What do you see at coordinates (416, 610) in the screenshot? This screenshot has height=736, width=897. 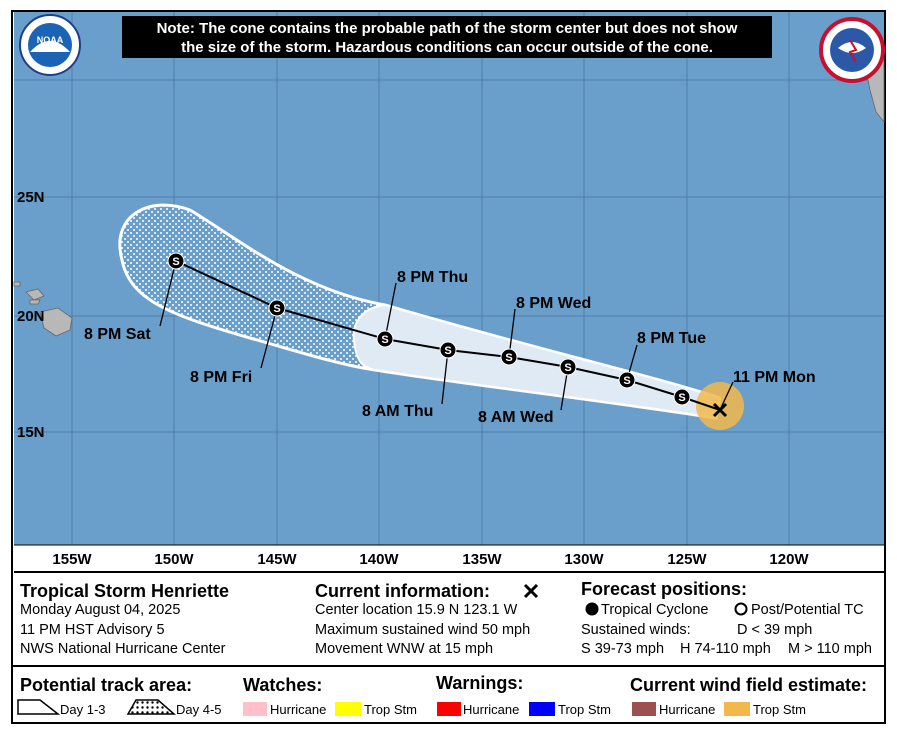 I see `current-location: Center location 15.9 N 123.1 W` at bounding box center [416, 610].